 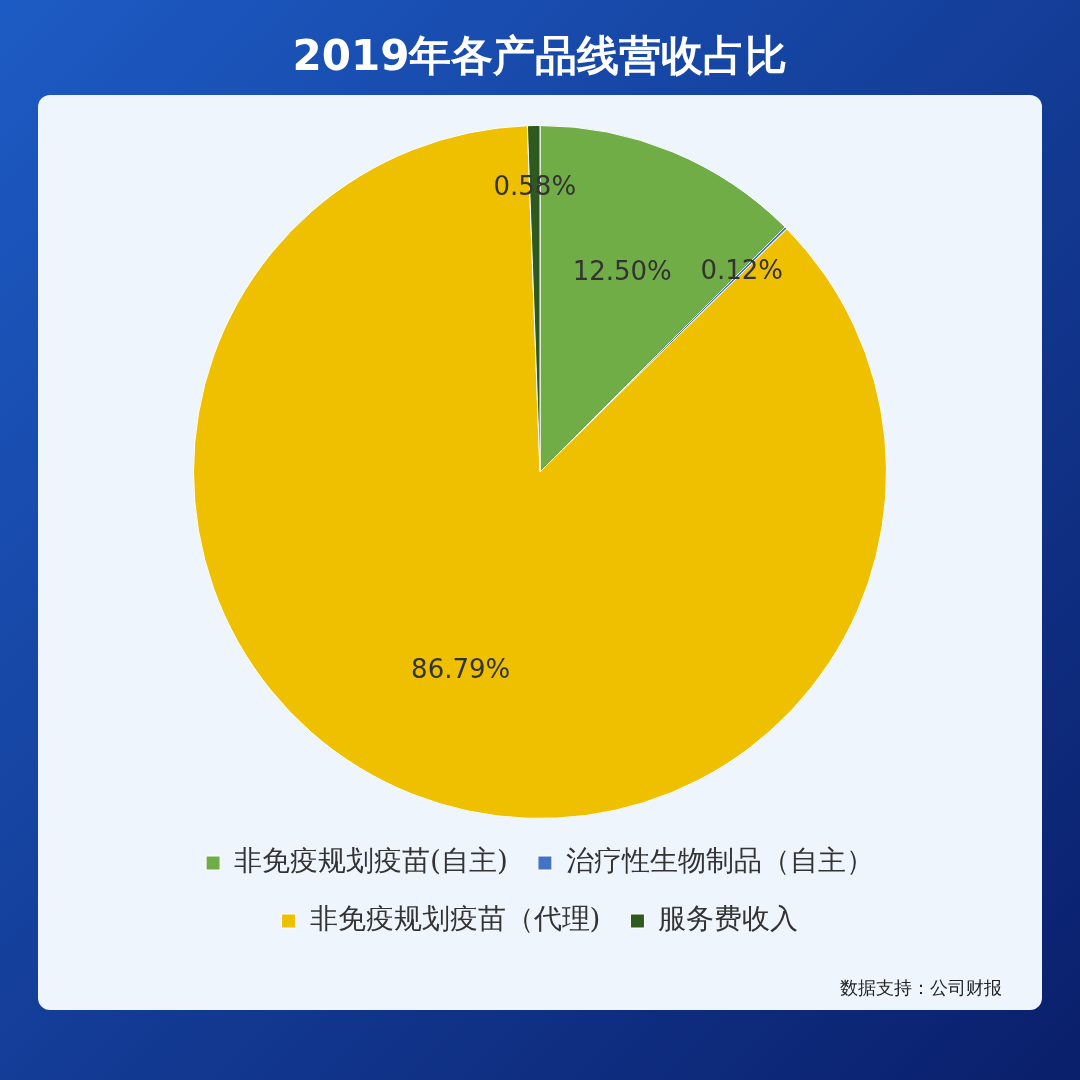 I want to click on legend-label: 治疗性生物制品（自主）, so click(x=719, y=861).